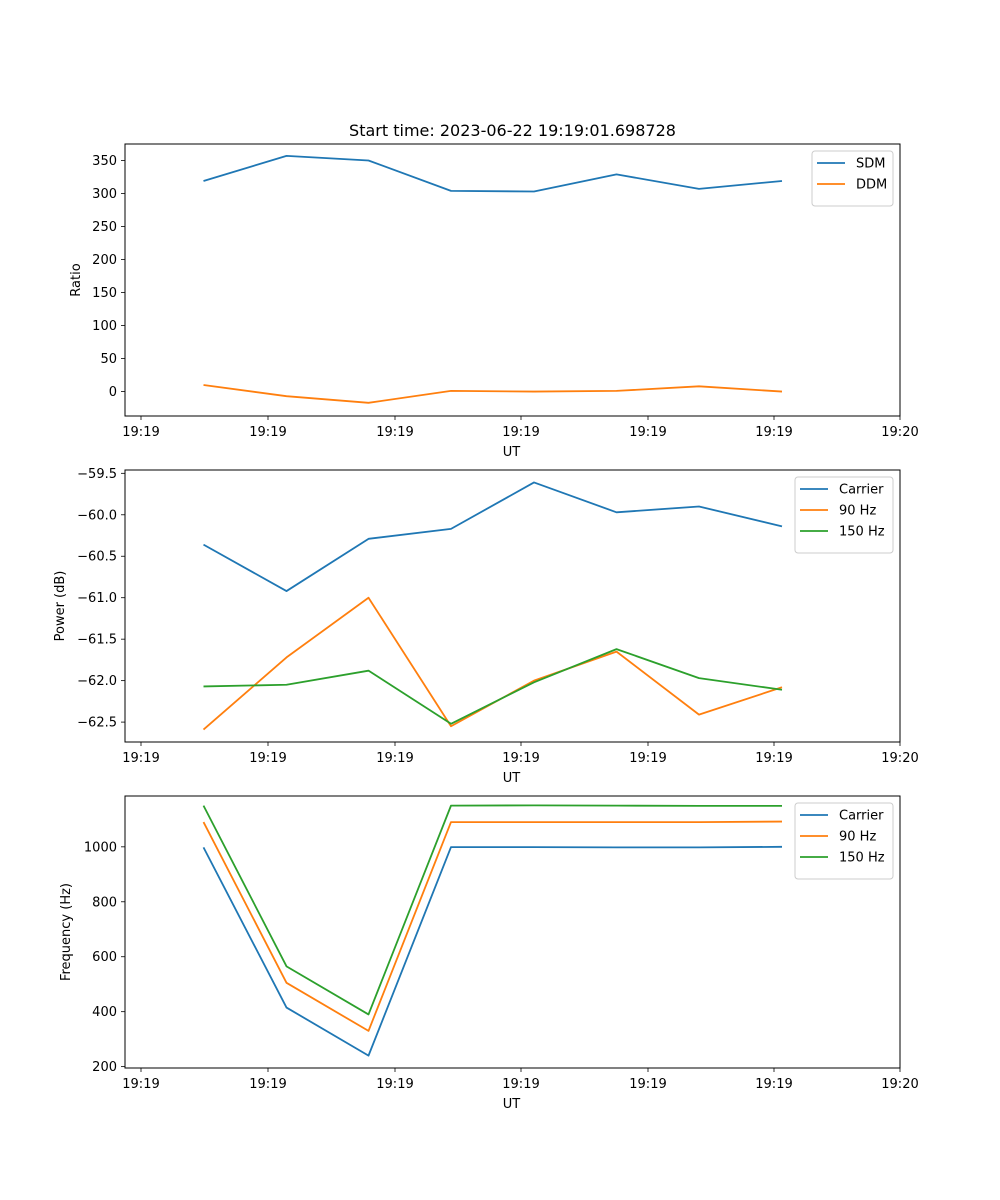  Describe the element at coordinates (97, 640) in the screenshot. I see `y-tick-label: −61.5` at that location.